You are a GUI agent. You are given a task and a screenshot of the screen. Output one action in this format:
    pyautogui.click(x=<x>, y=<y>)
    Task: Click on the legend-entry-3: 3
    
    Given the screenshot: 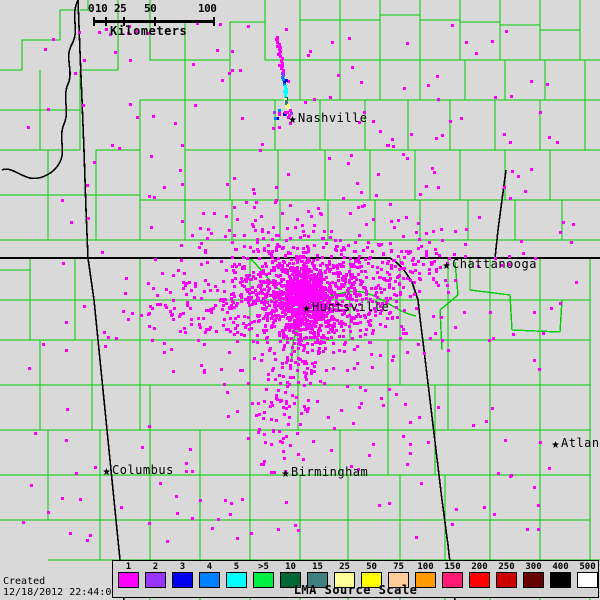 What is the action you would take?
    pyautogui.click(x=182, y=575)
    